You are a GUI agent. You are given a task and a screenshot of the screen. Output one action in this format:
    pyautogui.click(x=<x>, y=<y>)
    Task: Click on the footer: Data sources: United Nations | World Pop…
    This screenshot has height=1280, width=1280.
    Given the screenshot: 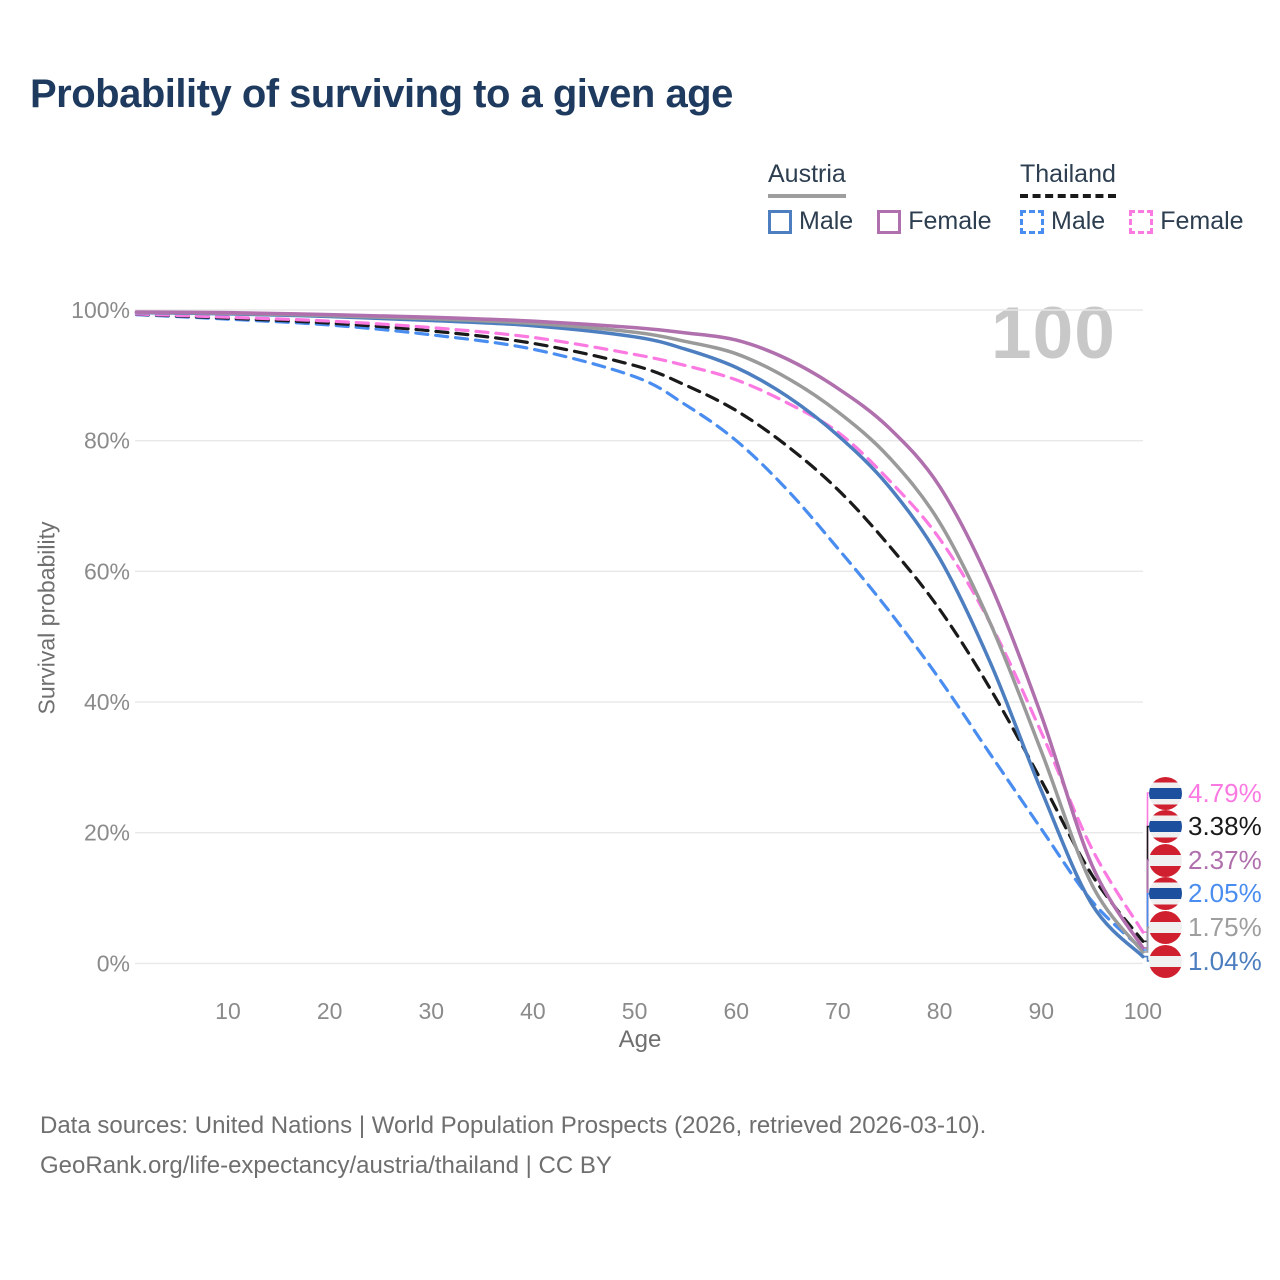 What is the action you would take?
    pyautogui.click(x=513, y=1146)
    